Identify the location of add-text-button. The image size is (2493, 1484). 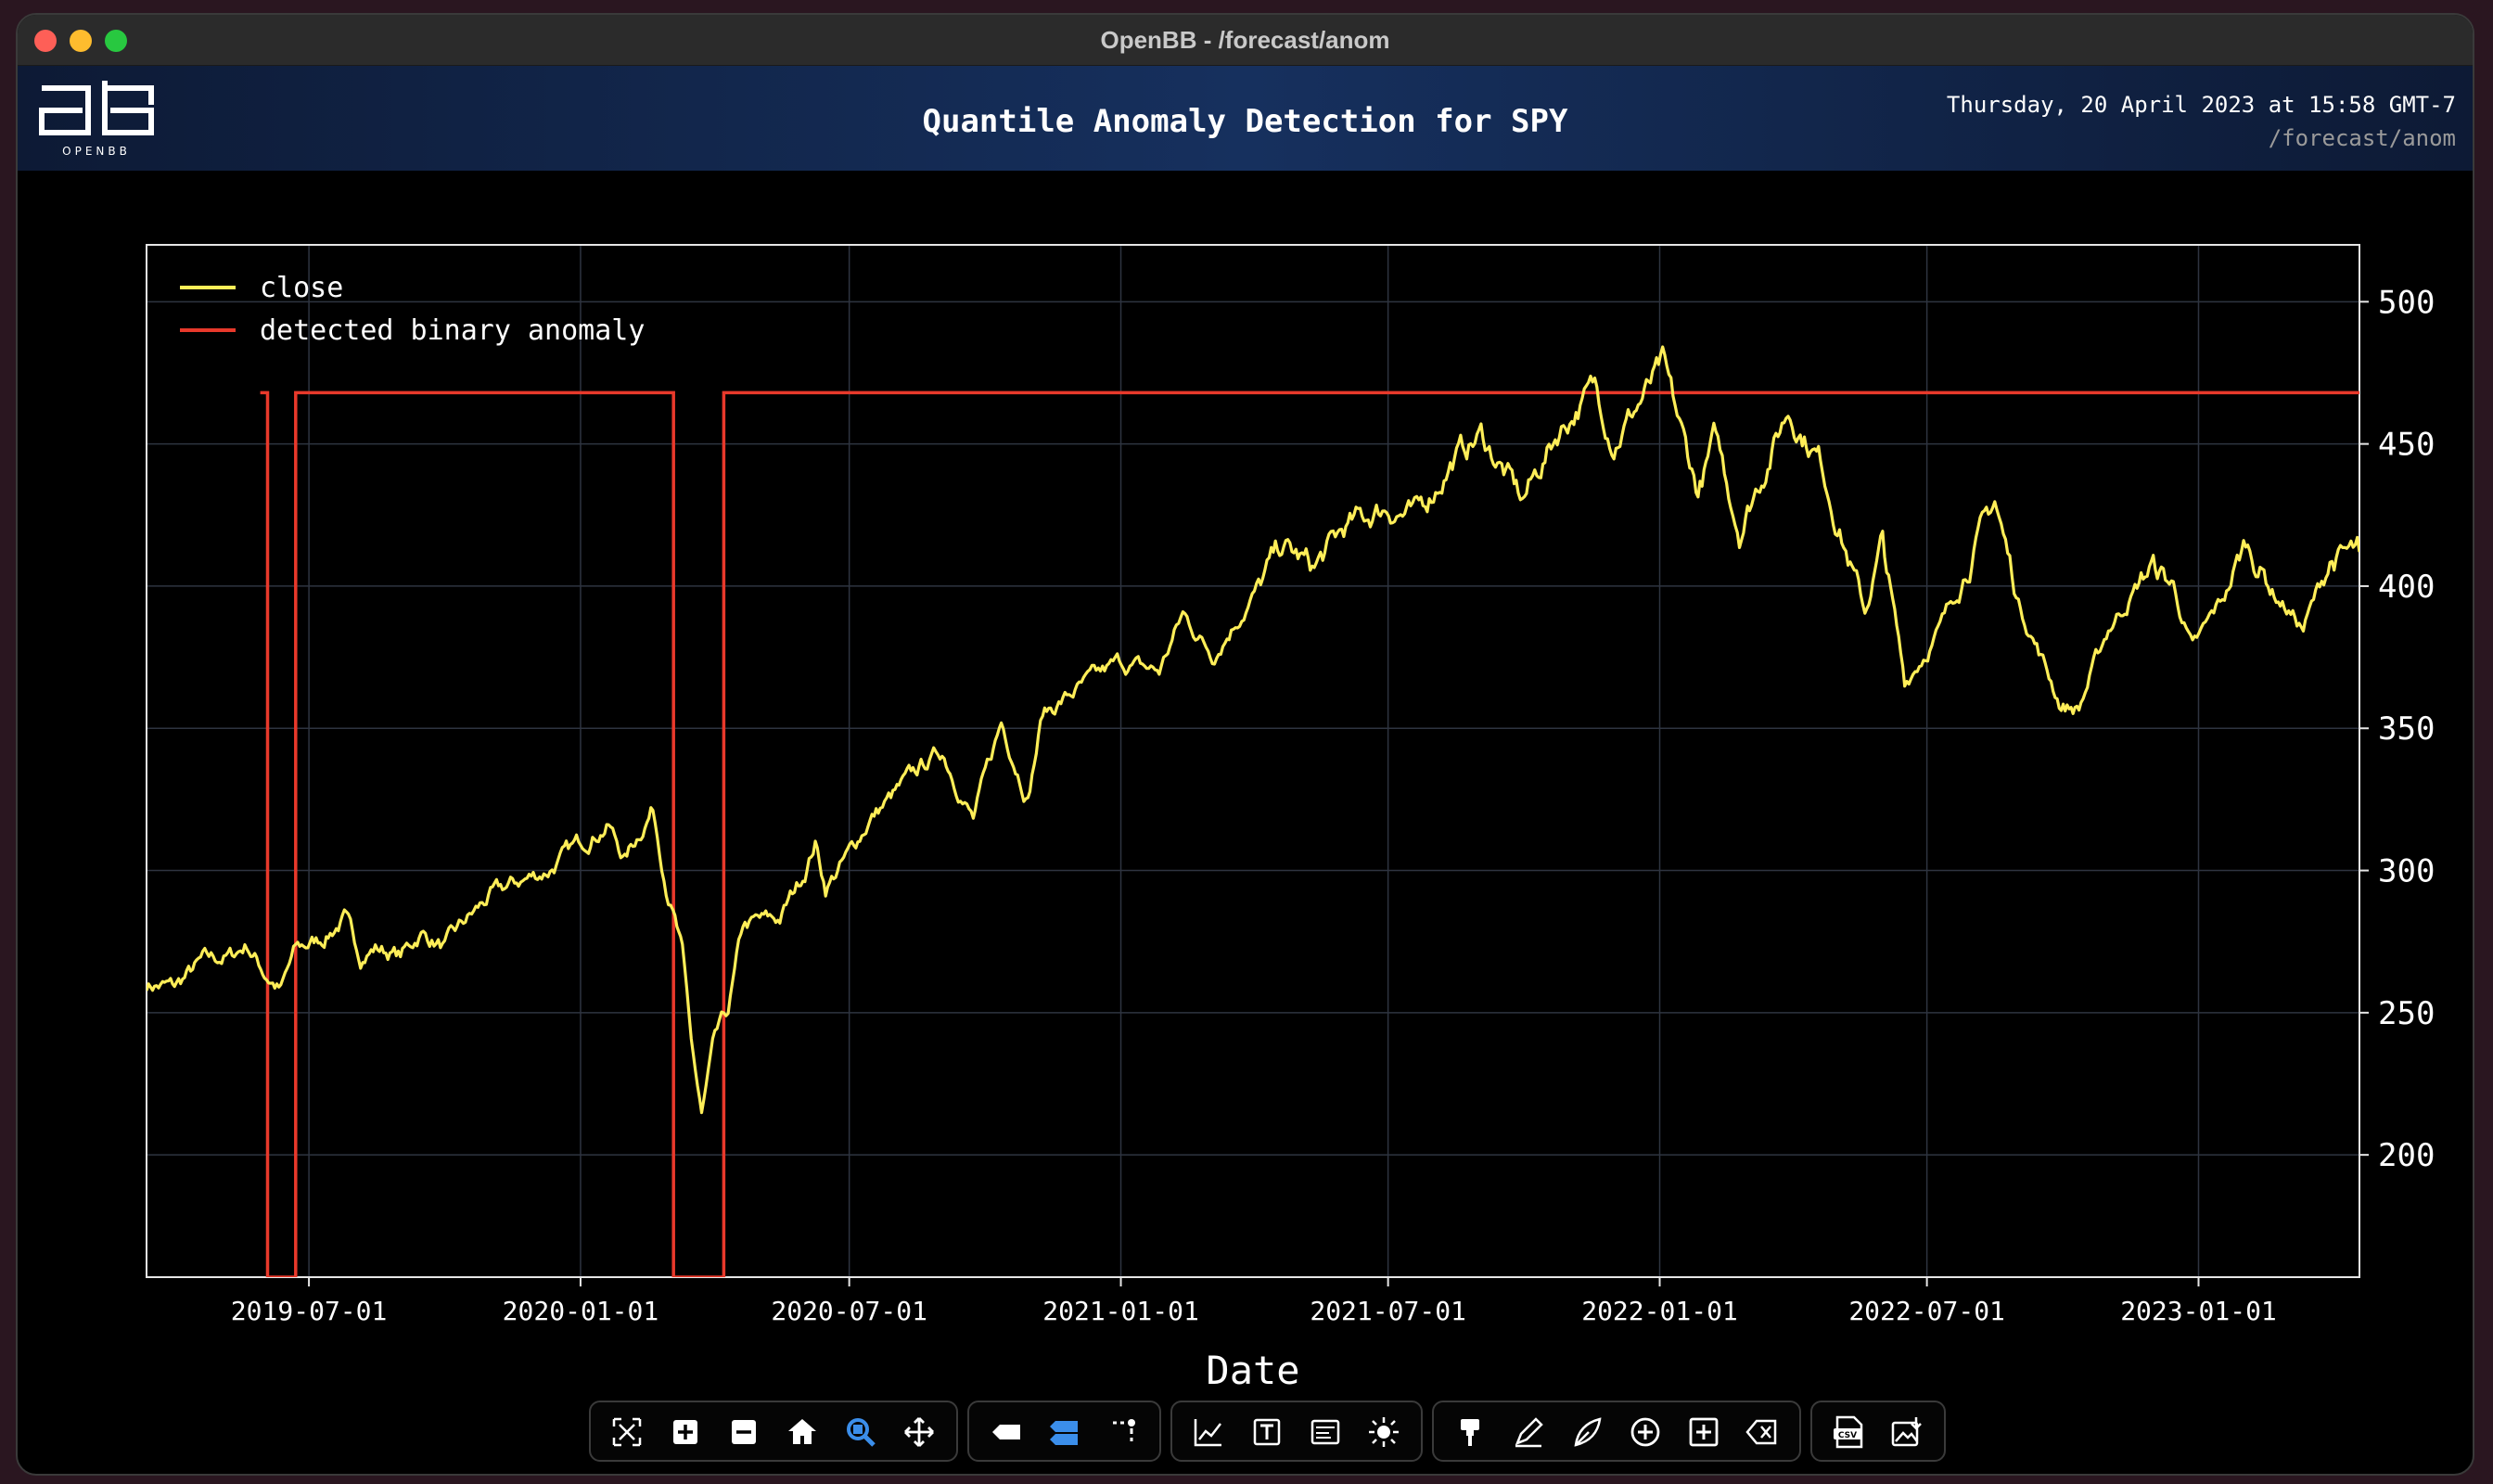
(1266, 1432).